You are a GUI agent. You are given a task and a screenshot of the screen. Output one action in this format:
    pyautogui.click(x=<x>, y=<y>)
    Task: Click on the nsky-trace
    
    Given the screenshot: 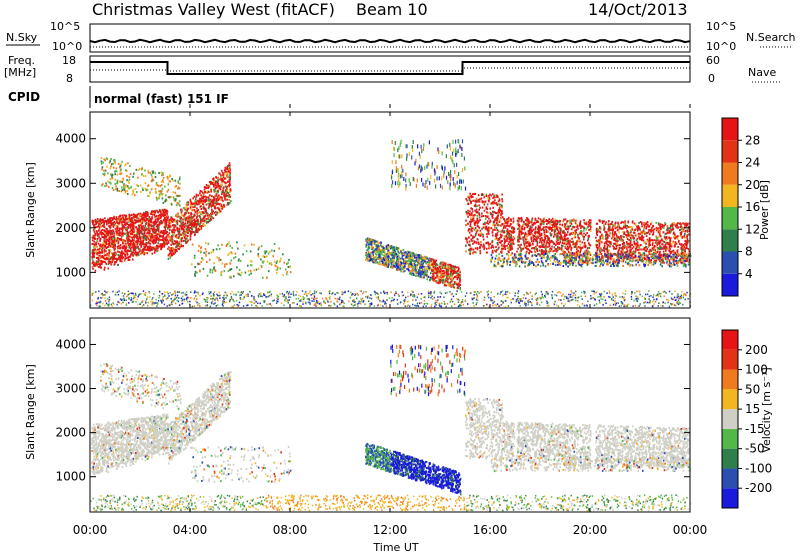 What is the action you would take?
    pyautogui.click(x=390, y=41)
    